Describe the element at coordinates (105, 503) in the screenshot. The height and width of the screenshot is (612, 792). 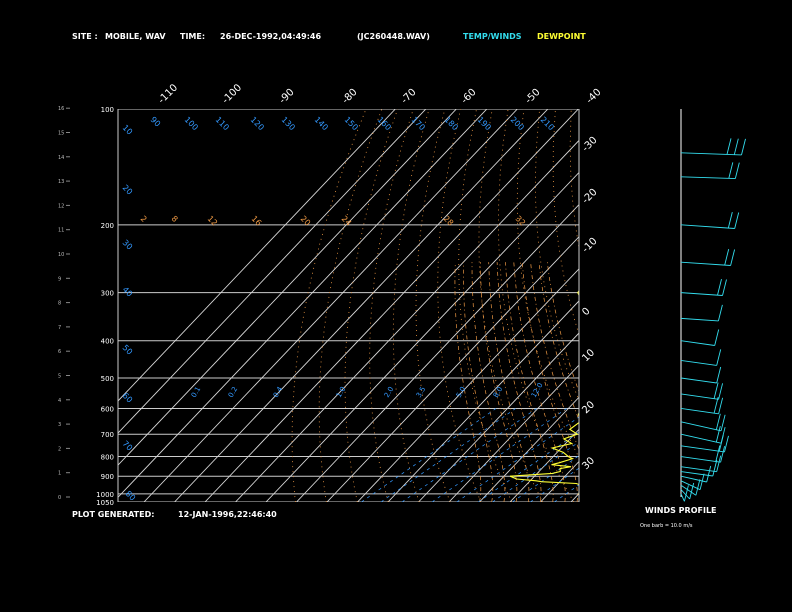
I see `pressure-tick-label: 1050` at that location.